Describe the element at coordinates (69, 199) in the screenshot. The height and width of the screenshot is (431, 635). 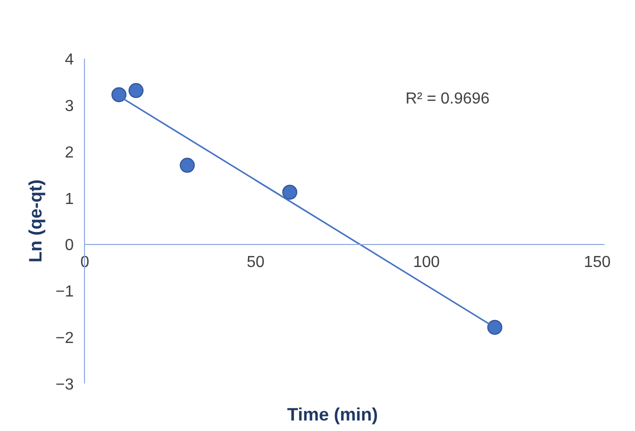
I see `y-tick-label: 1` at that location.